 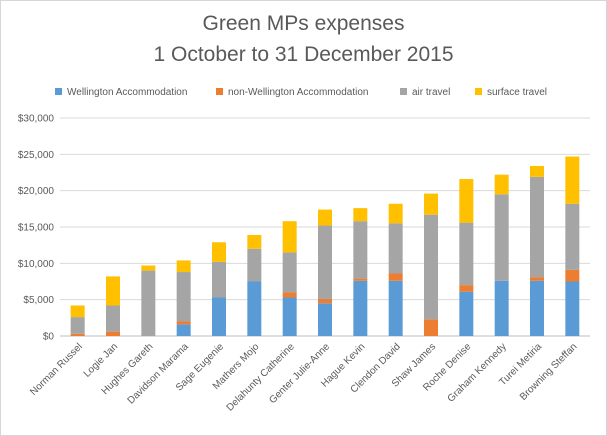 I want to click on bar-norman-russel-surface-travel, so click(x=77, y=311).